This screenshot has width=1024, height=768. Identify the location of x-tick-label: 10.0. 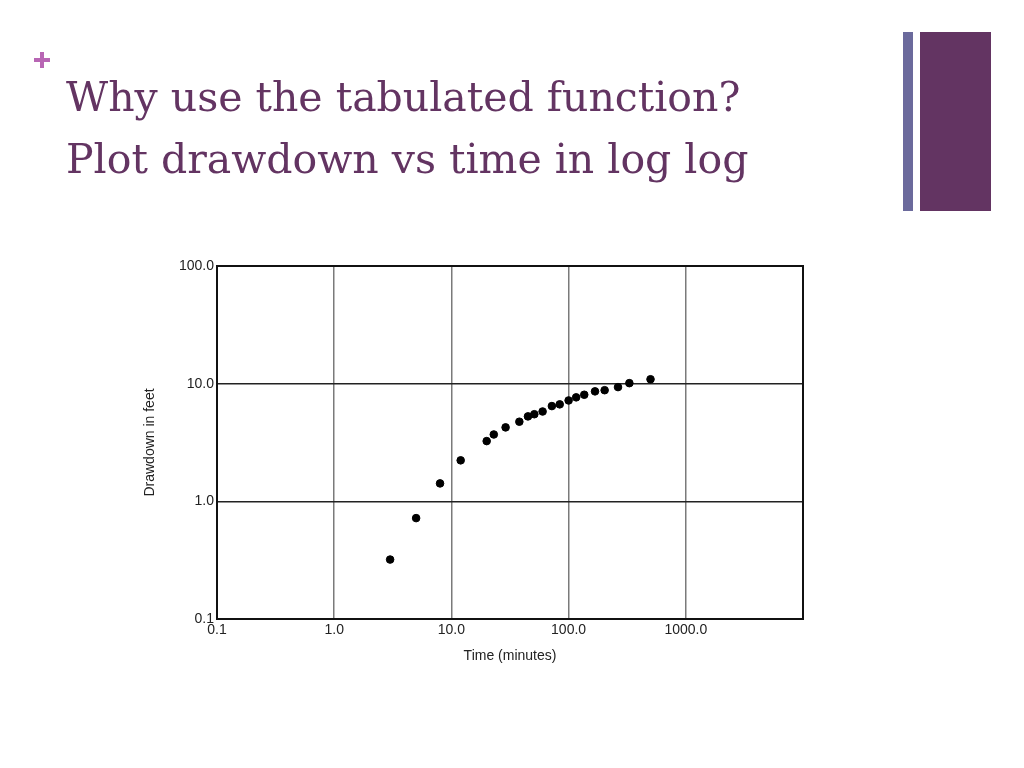
(451, 629).